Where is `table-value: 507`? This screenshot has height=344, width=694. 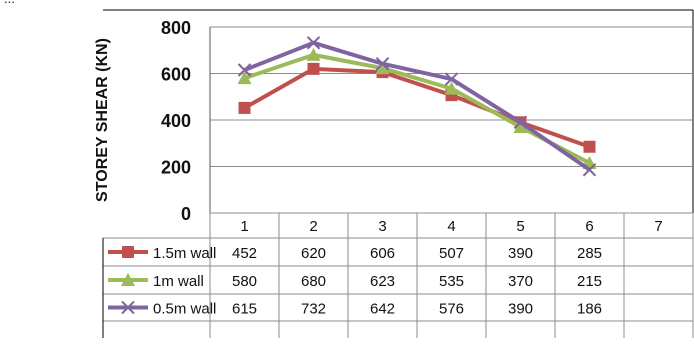 table-value: 507 is located at coordinates (451, 253).